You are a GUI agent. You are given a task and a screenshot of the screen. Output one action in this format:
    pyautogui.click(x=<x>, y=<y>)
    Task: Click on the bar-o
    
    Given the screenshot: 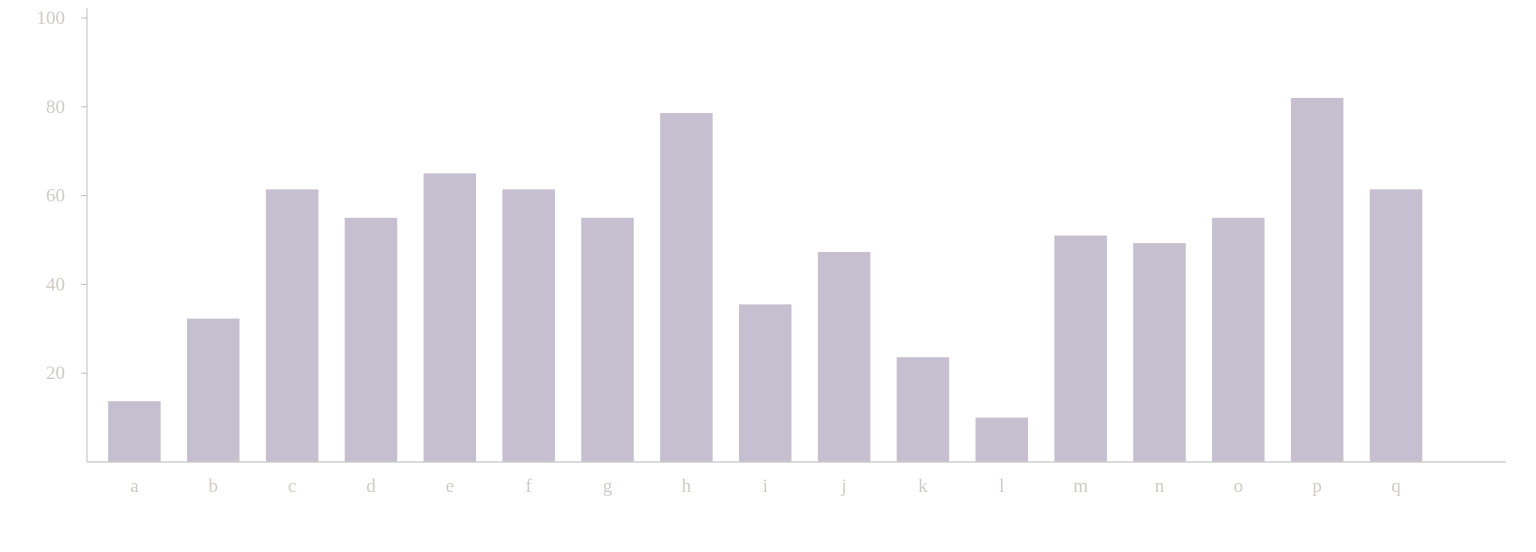 What is the action you would take?
    pyautogui.click(x=1238, y=339)
    